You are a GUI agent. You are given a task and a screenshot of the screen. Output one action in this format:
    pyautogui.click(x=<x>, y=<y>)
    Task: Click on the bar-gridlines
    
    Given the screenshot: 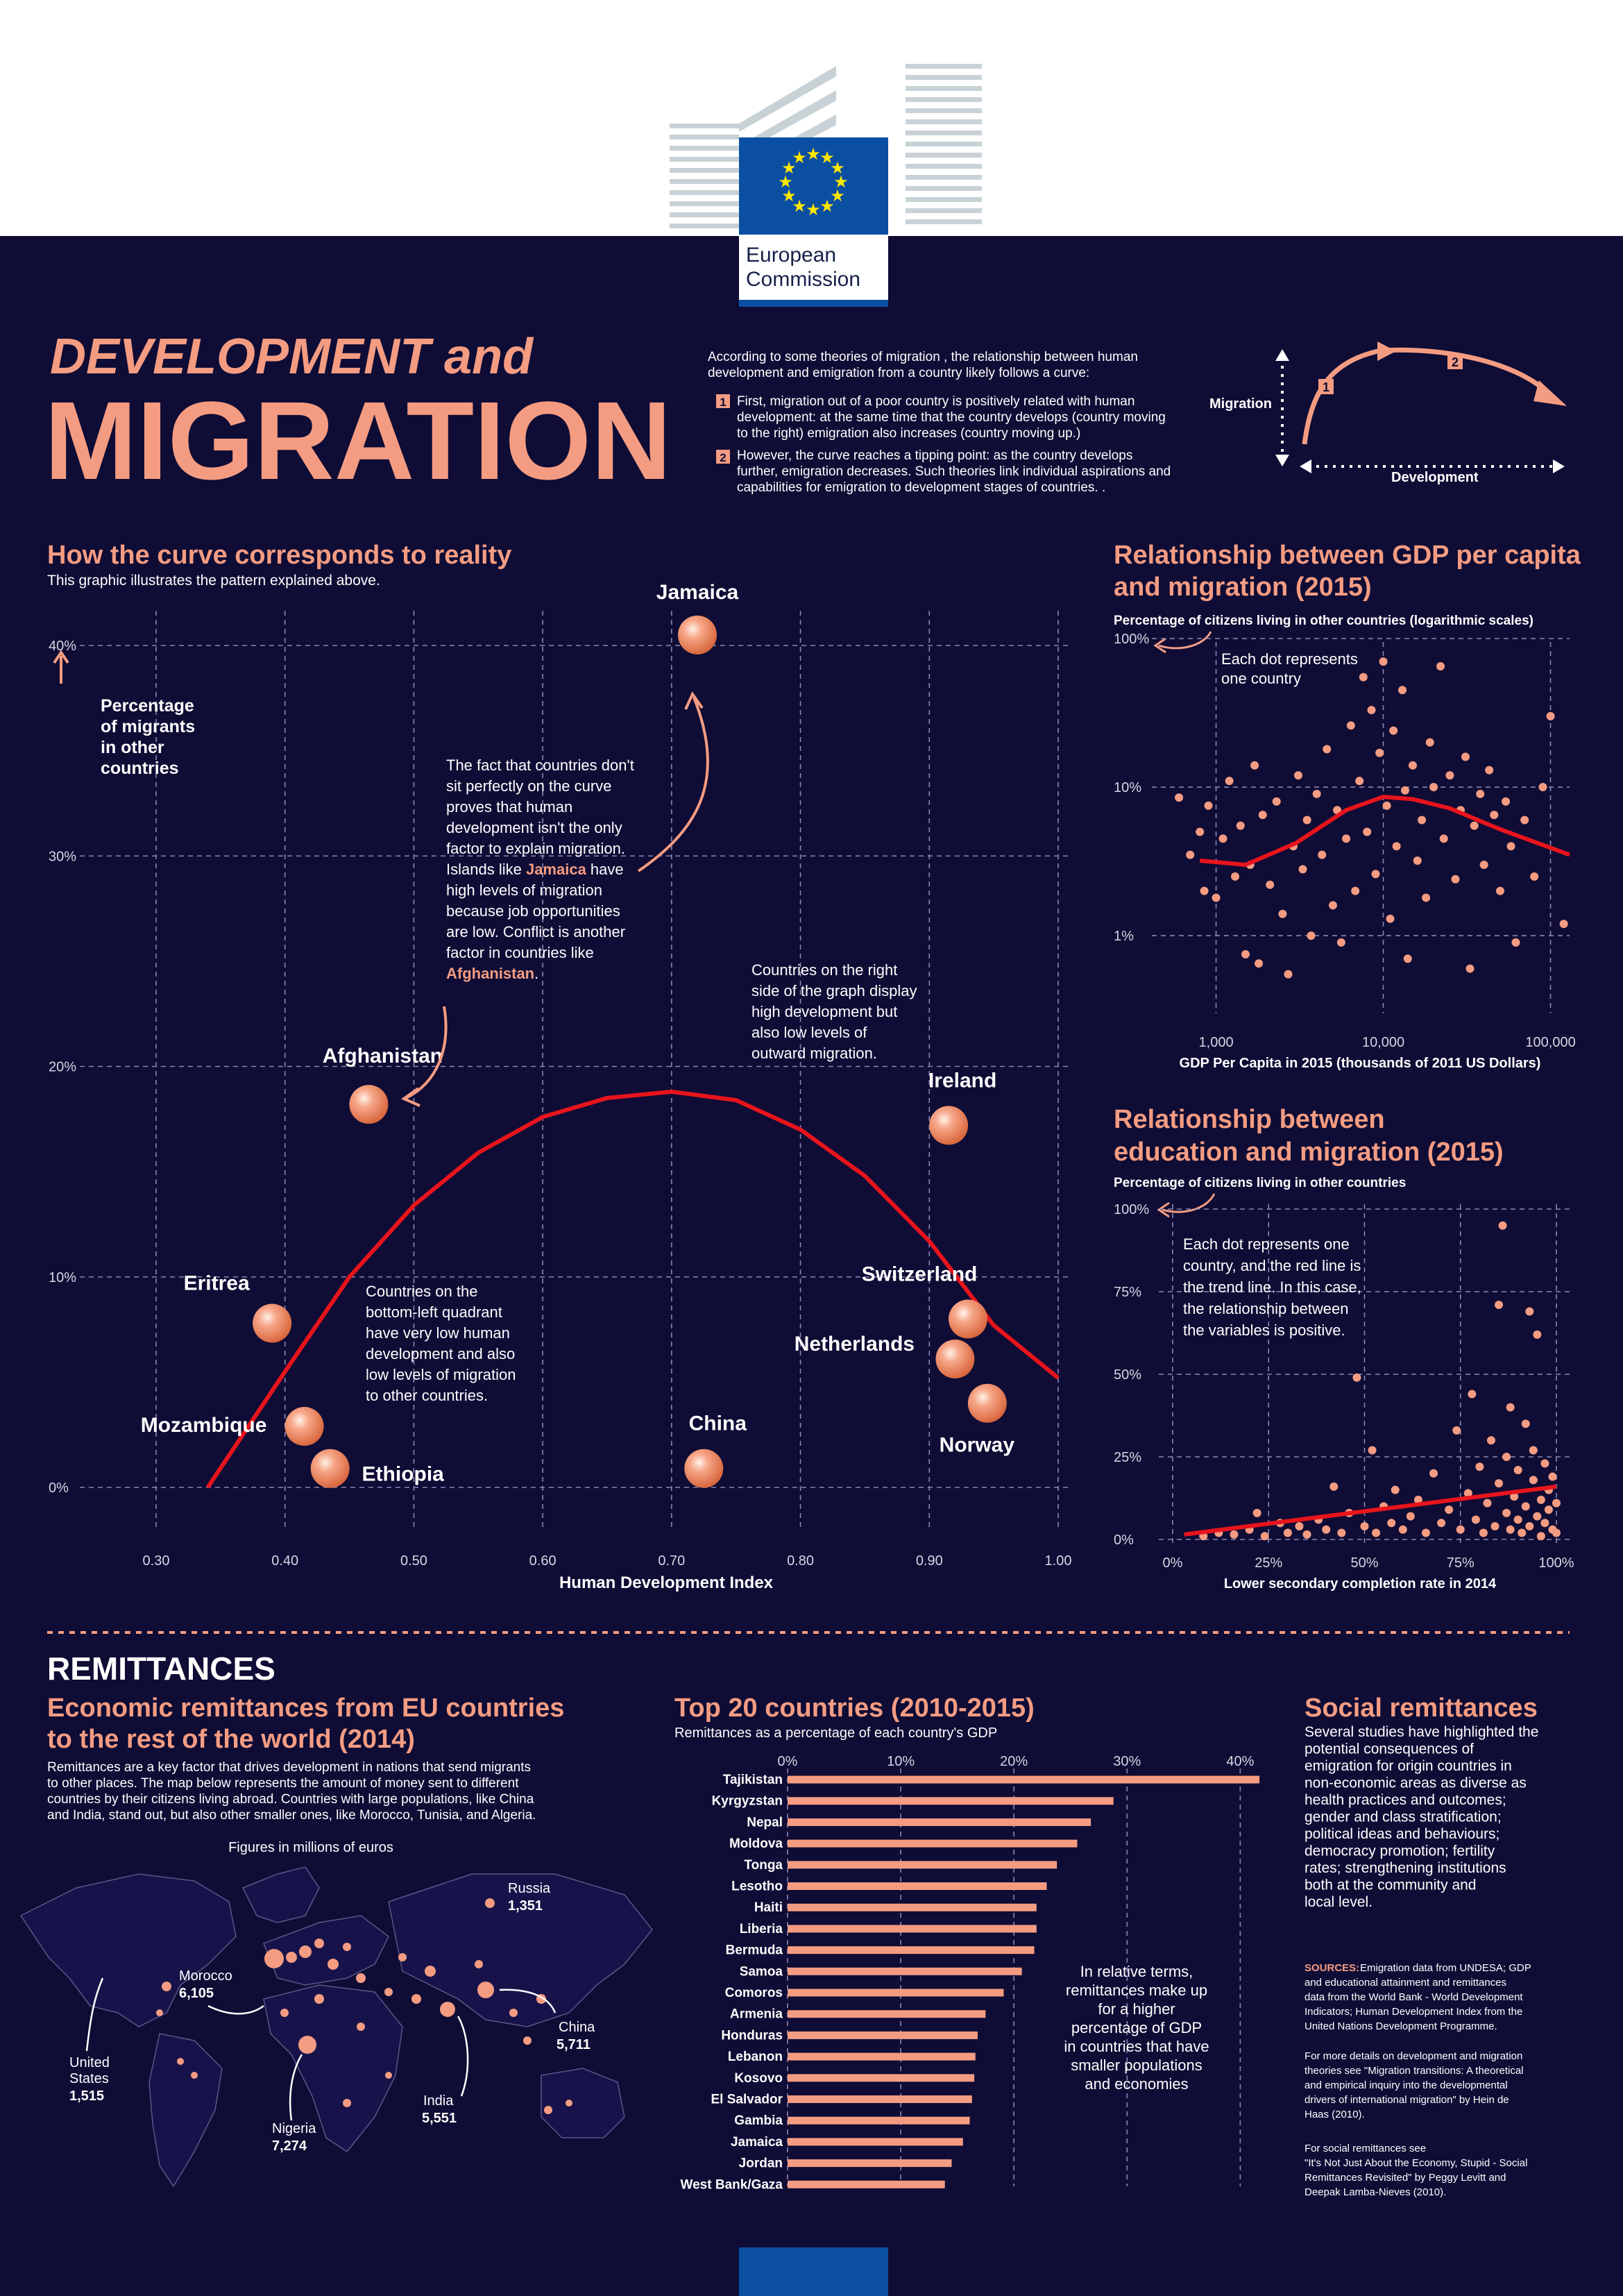 What is the action you would take?
    pyautogui.click(x=1014, y=1978)
    